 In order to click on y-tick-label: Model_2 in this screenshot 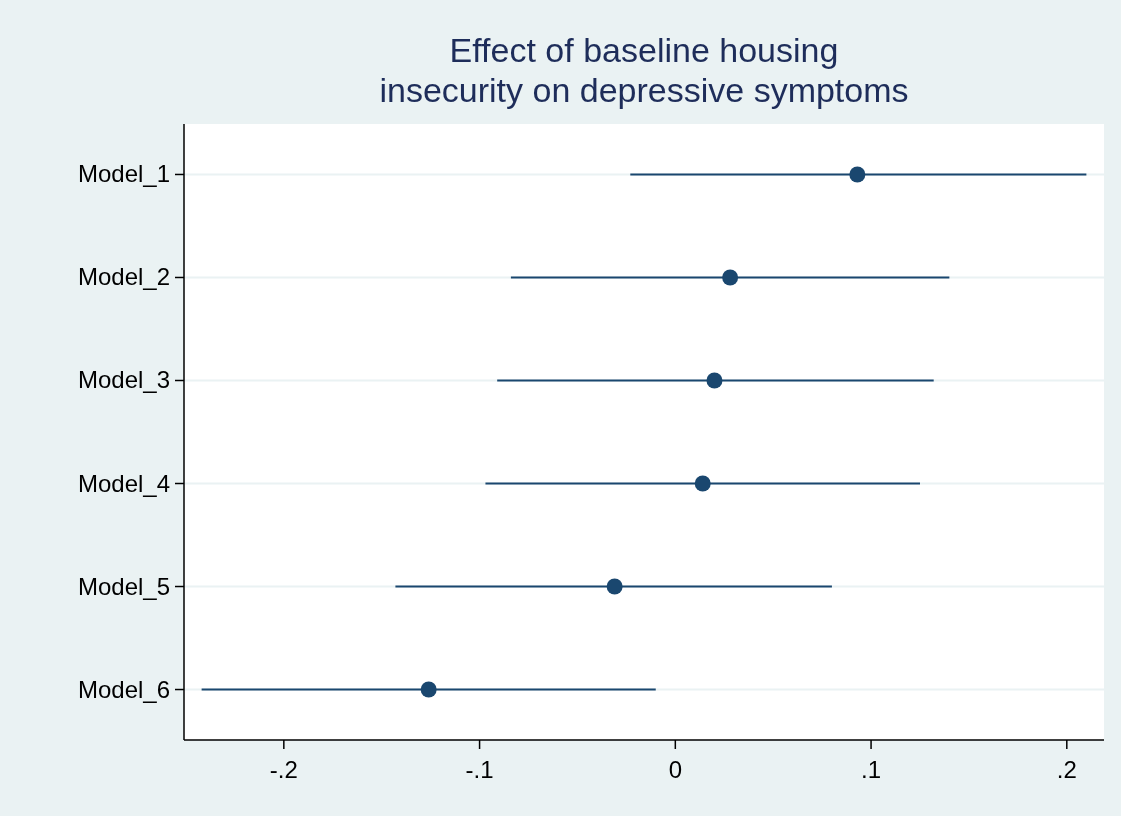, I will do `click(123, 277)`.